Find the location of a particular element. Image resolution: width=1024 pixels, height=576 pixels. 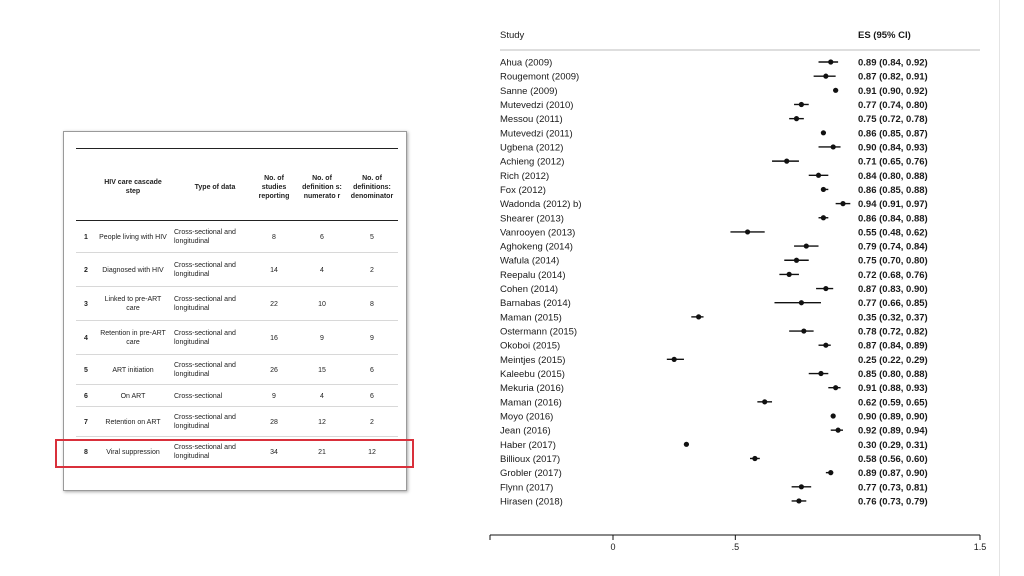

x-axis: 0 .5 1.5 is located at coordinates (738, 543).